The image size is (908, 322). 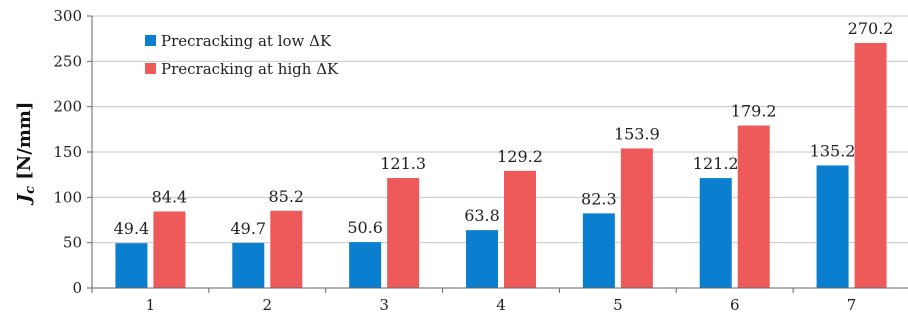 What do you see at coordinates (150, 68) in the screenshot?
I see `legend-swatch-high` at bounding box center [150, 68].